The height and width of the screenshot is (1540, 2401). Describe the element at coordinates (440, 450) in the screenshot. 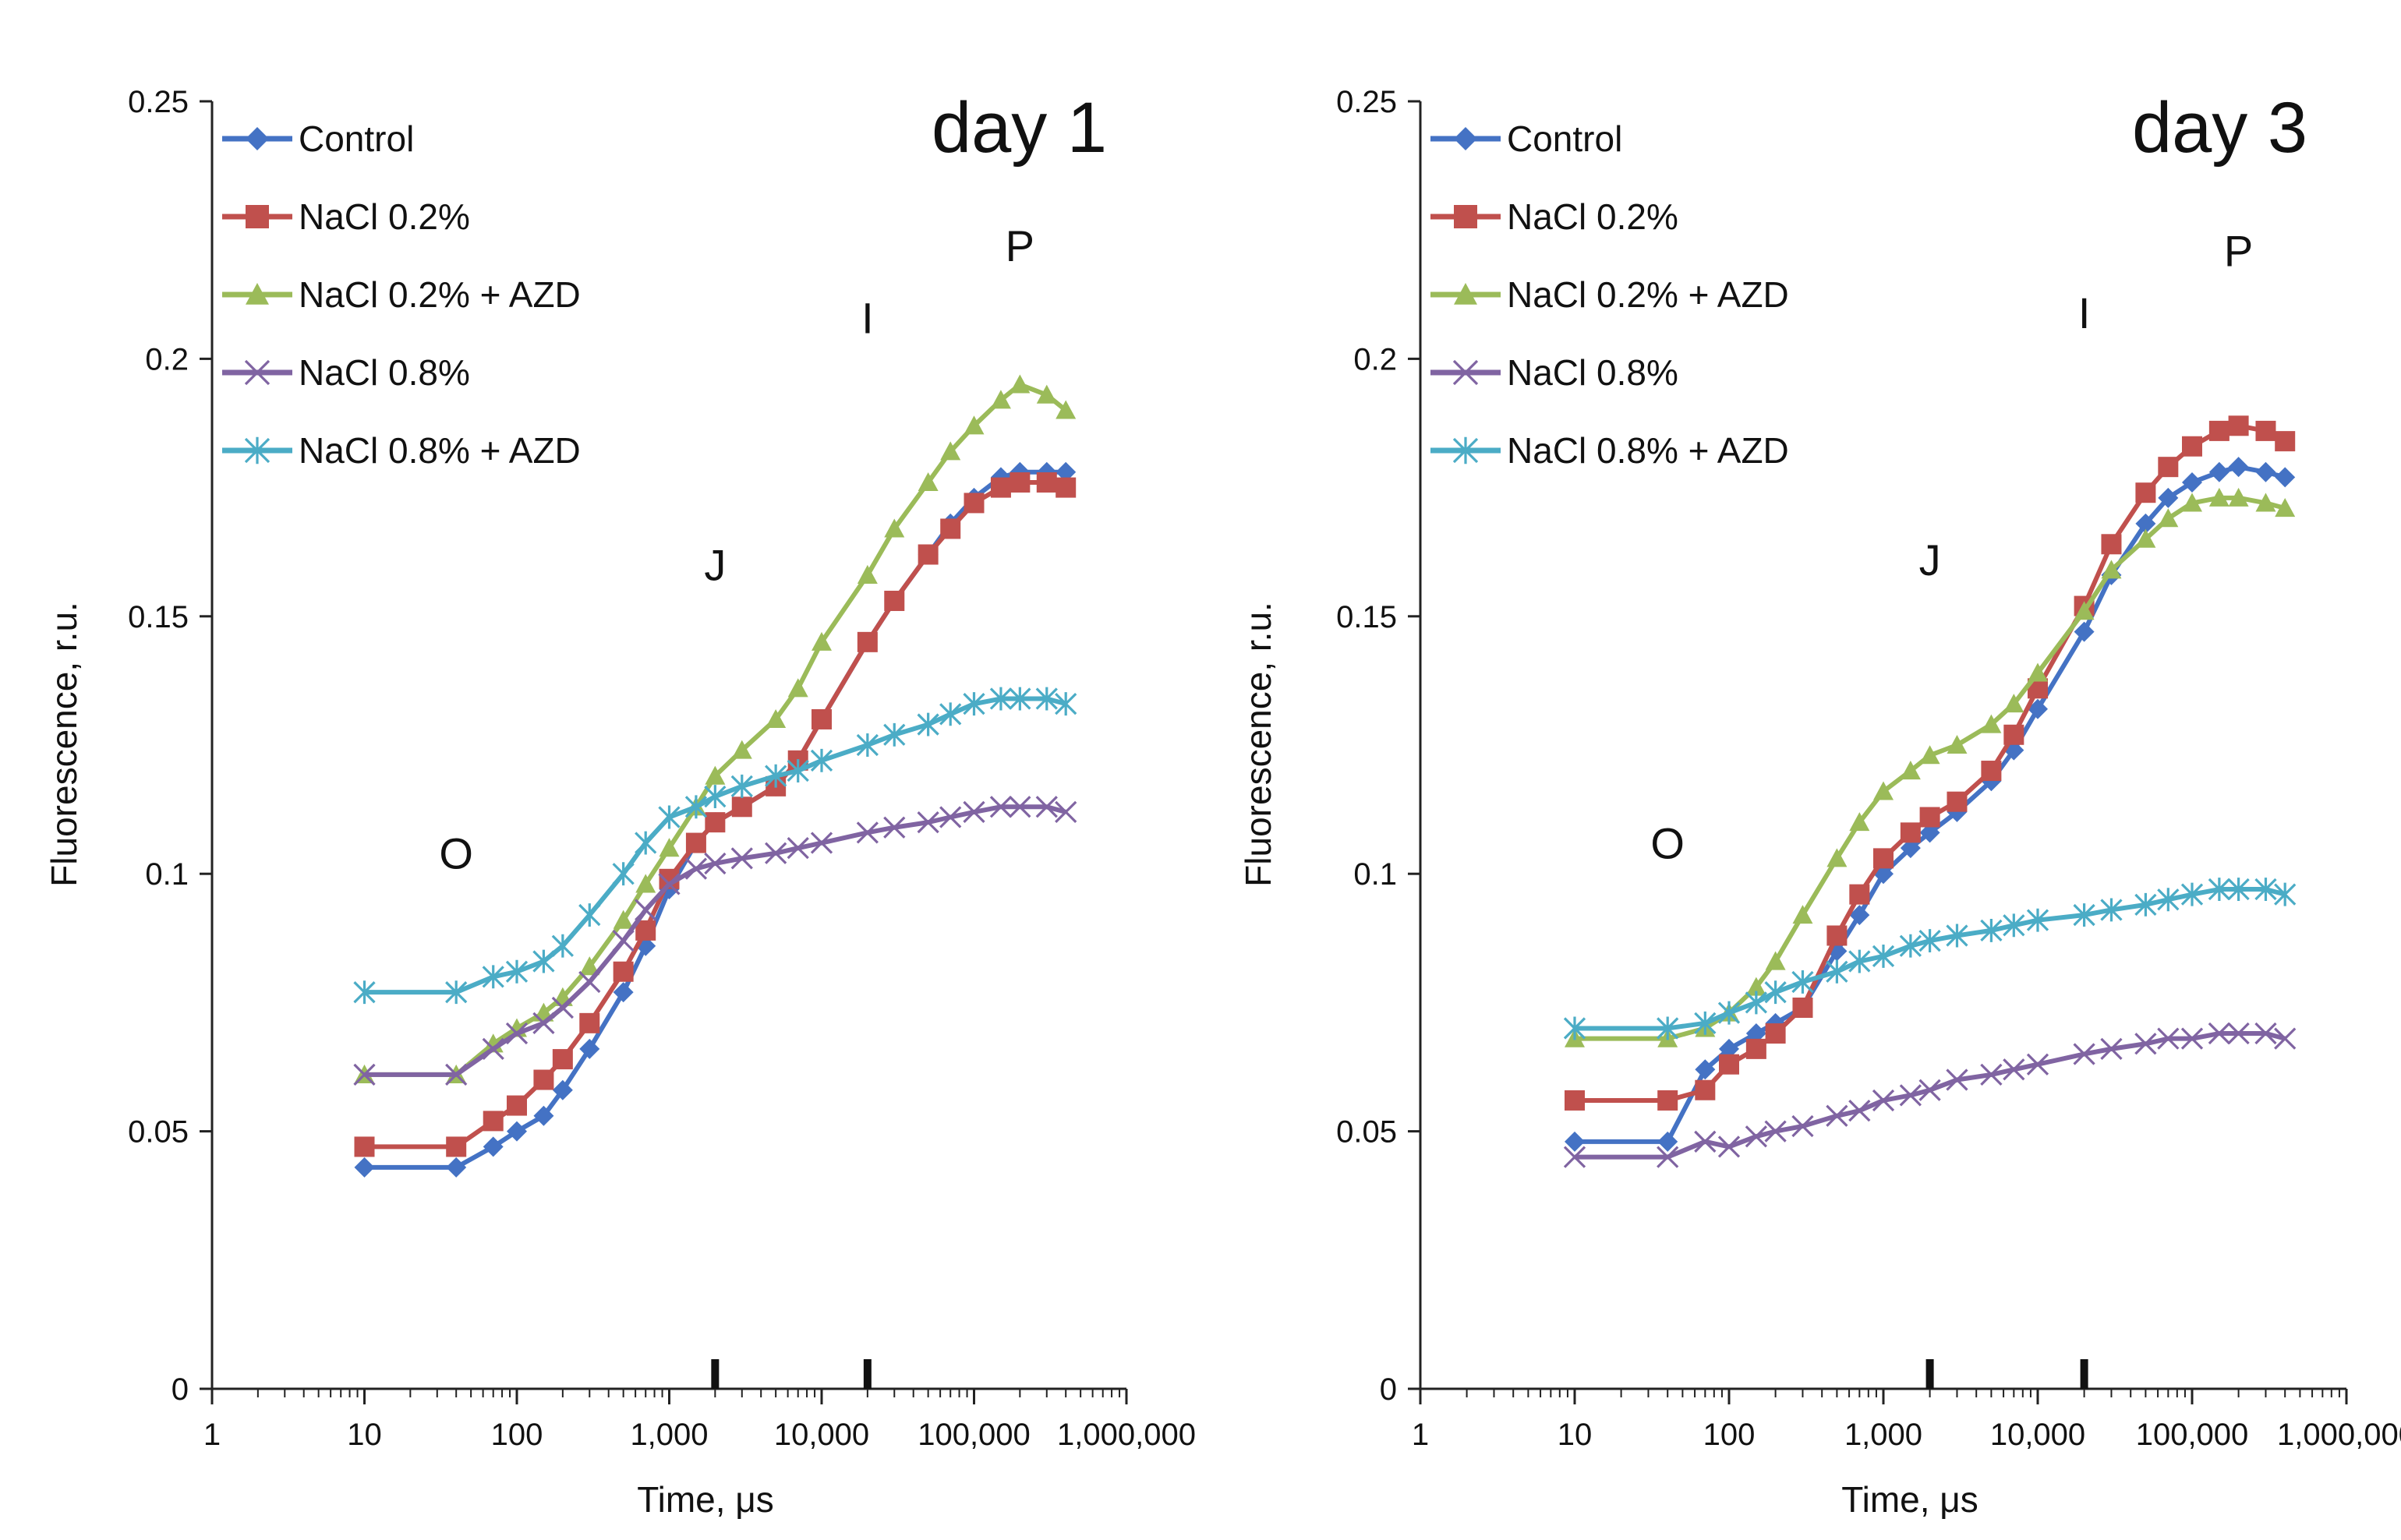

I see `legend-label: NaCl 0.8% + AZD` at that location.